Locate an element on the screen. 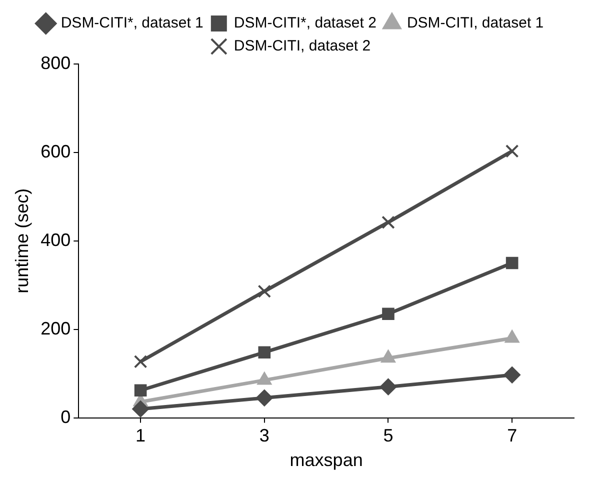  x-axis-title: maxspan is located at coordinates (326, 460).